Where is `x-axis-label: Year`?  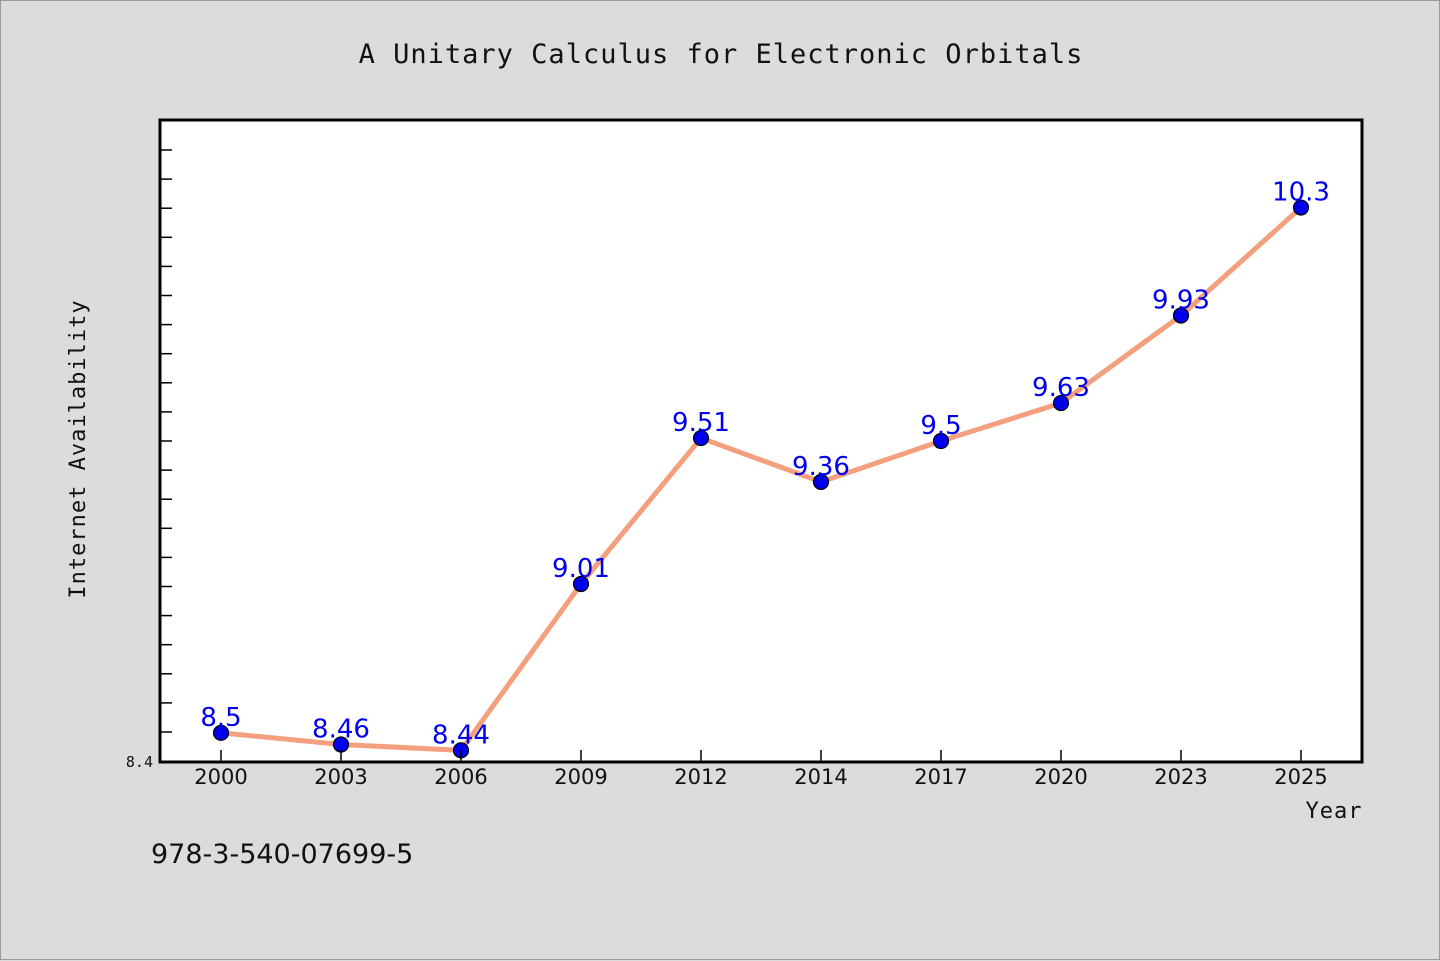
x-axis-label: Year is located at coordinates (1334, 811).